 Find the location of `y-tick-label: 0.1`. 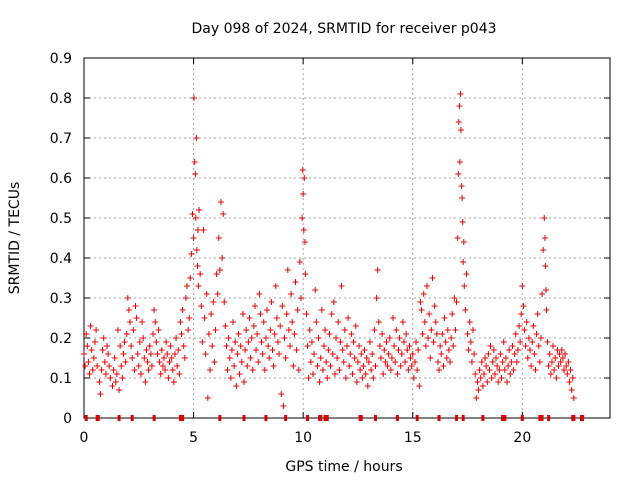

y-tick-label: 0.1 is located at coordinates (61, 379).